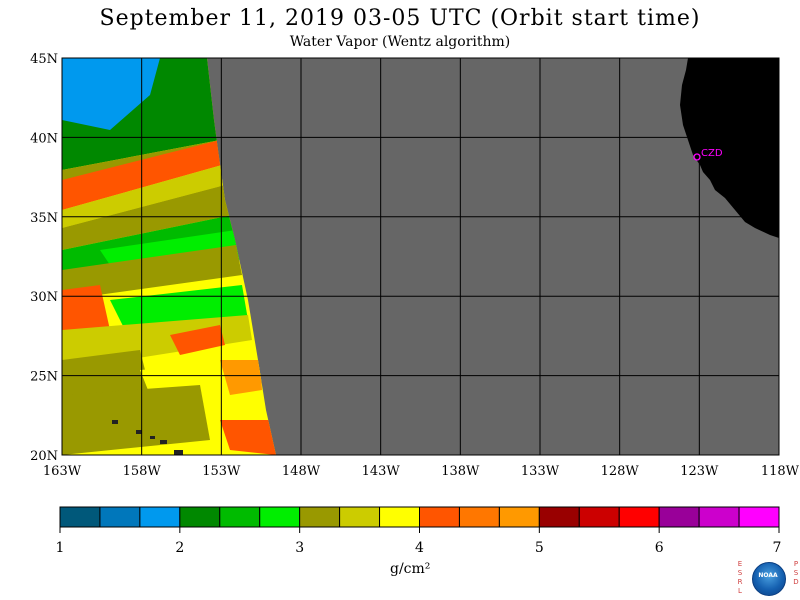  I want to click on lon-label-158w: 158W, so click(142, 471).